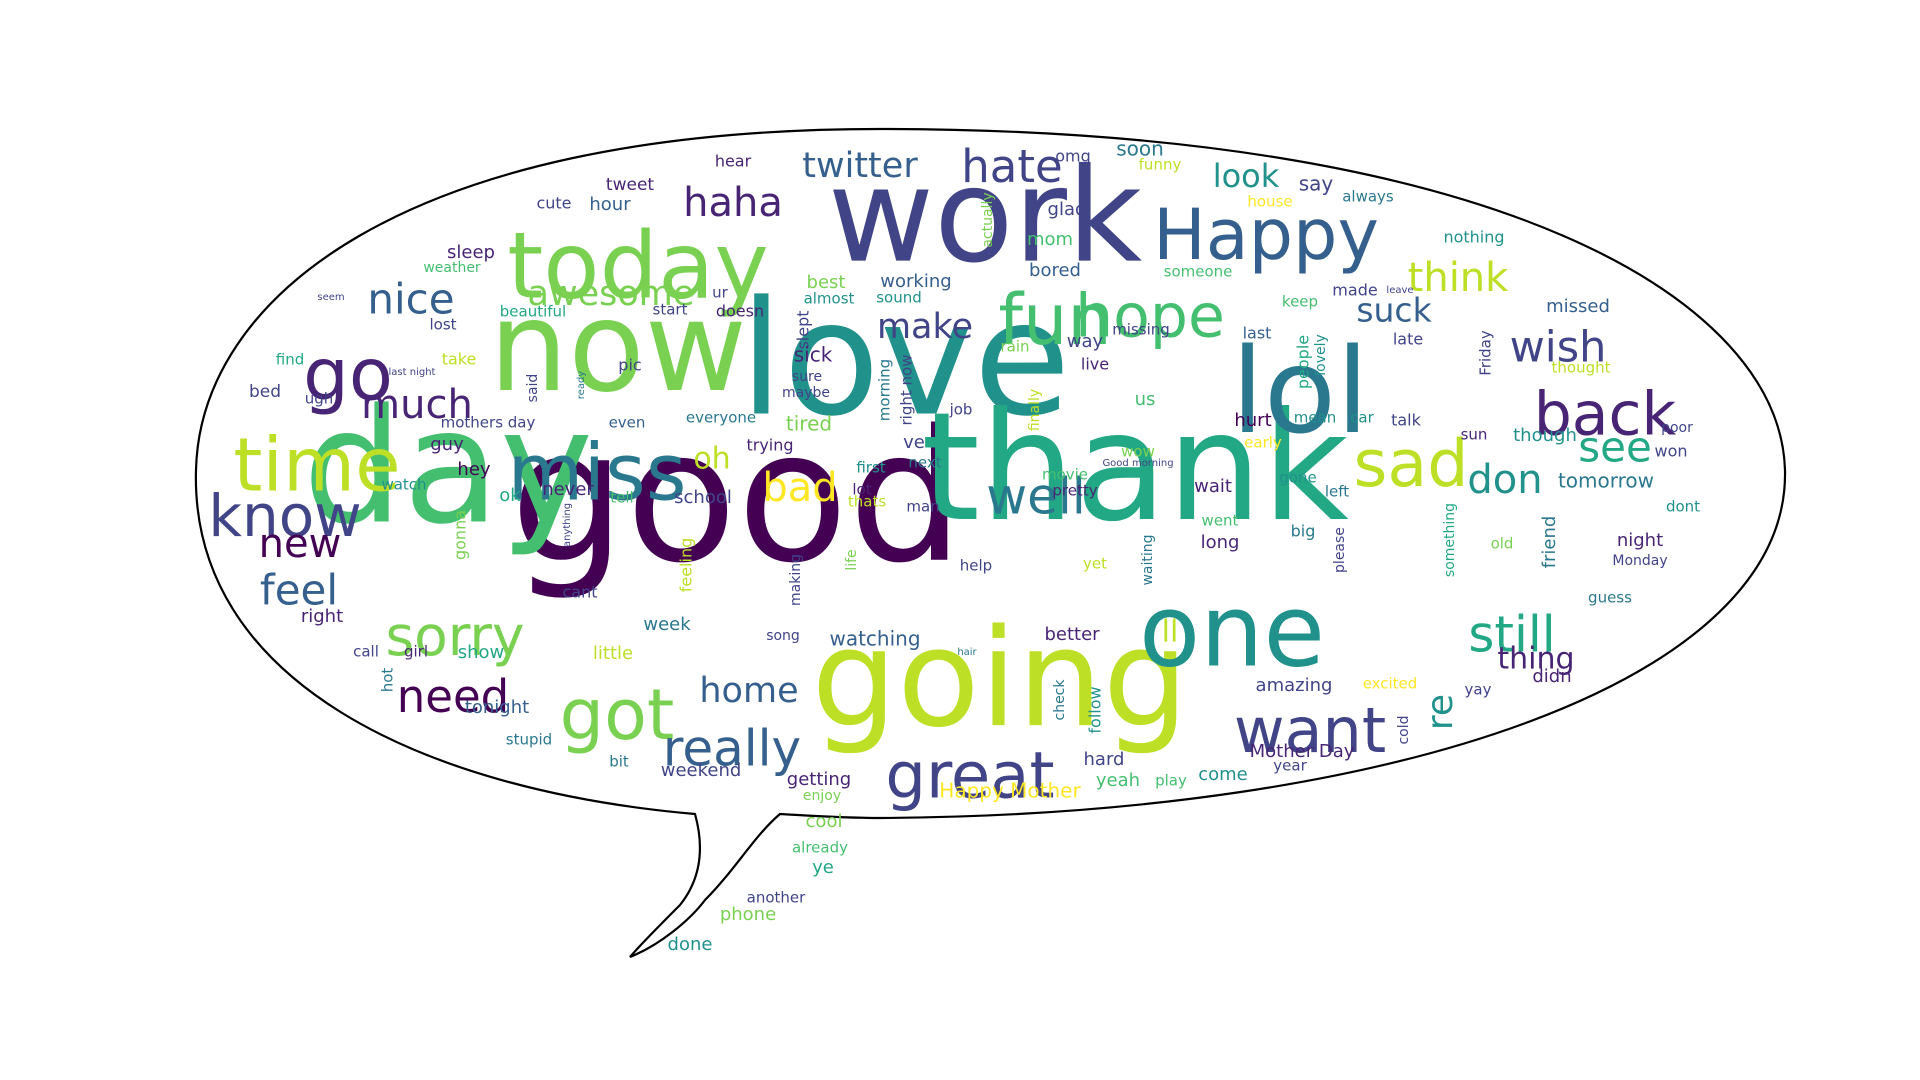 This screenshot has height=1080, width=1920. Describe the element at coordinates (300, 544) in the screenshot. I see `cloud-word-new: new` at that location.